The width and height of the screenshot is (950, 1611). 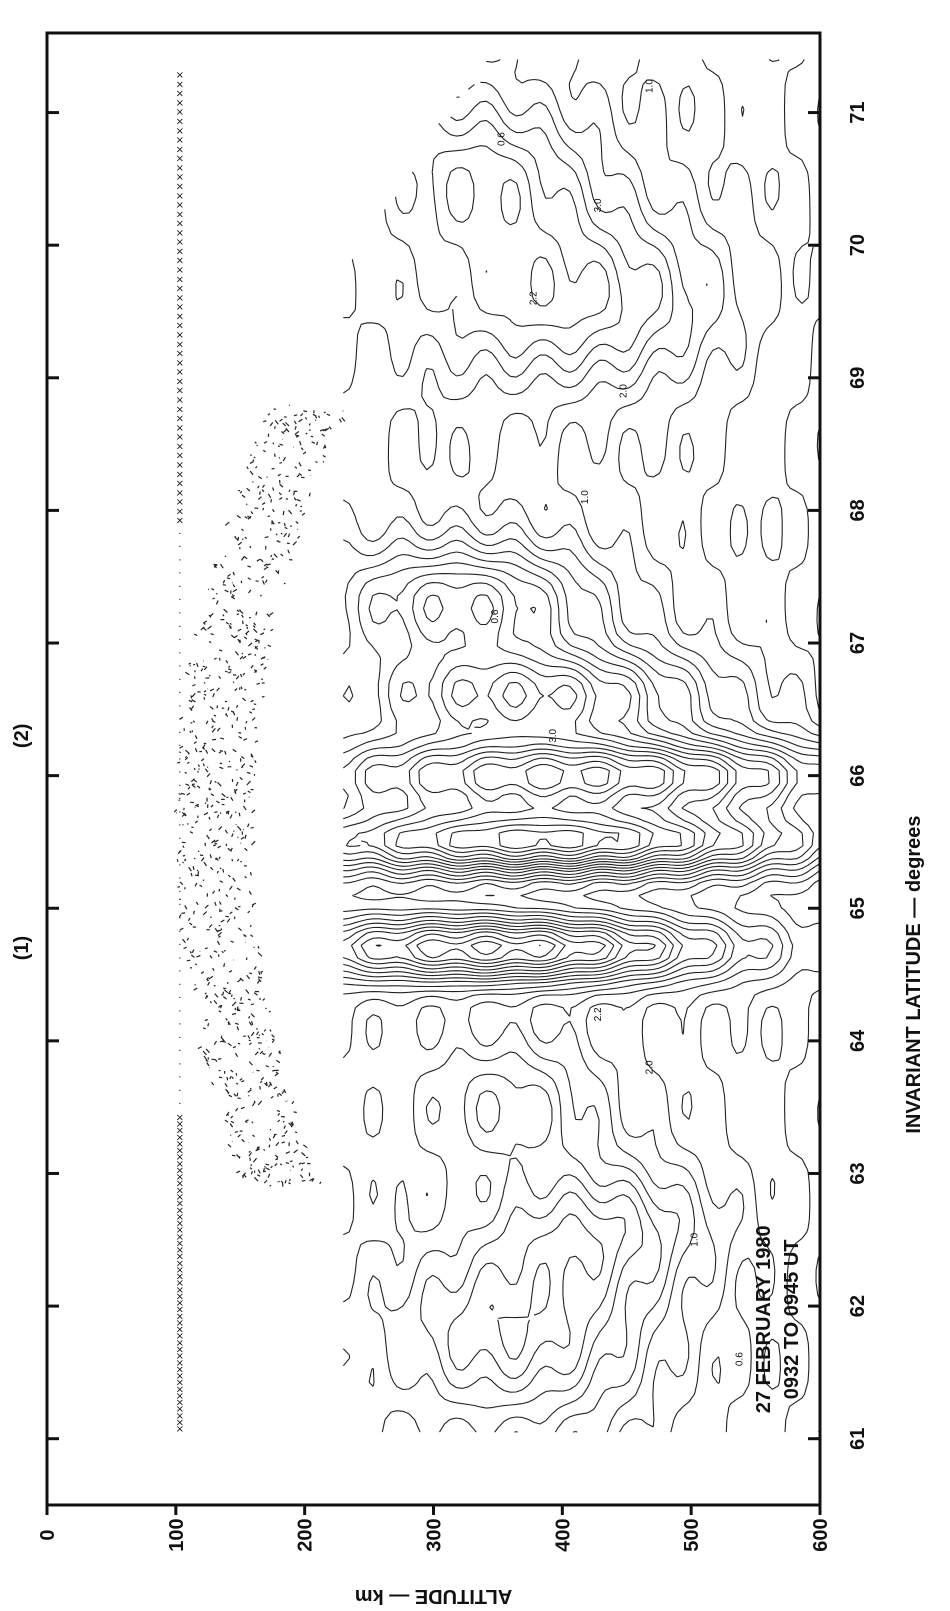 What do you see at coordinates (534, 298) in the screenshot?
I see `contour-value-label: 2.2` at bounding box center [534, 298].